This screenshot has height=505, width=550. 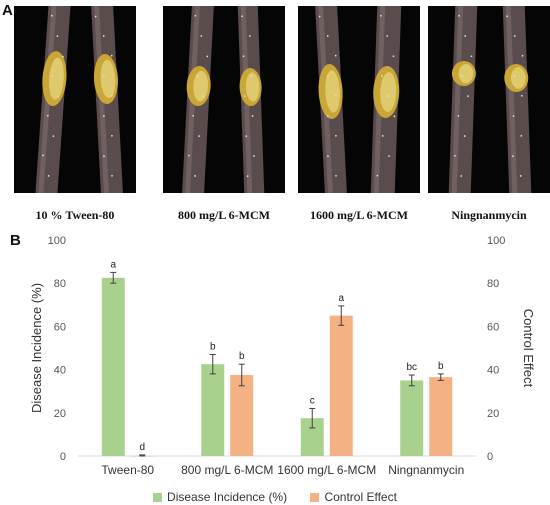 What do you see at coordinates (312, 400) in the screenshot?
I see `significance-letter: c` at bounding box center [312, 400].